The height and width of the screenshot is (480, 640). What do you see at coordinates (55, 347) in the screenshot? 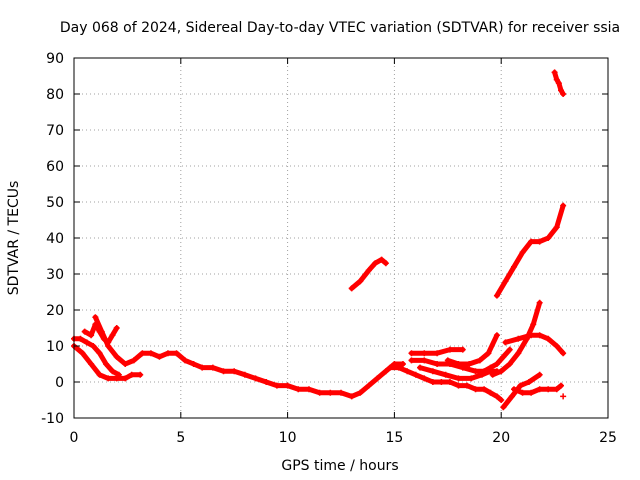
I see `y-tick-label: 10` at bounding box center [55, 347].